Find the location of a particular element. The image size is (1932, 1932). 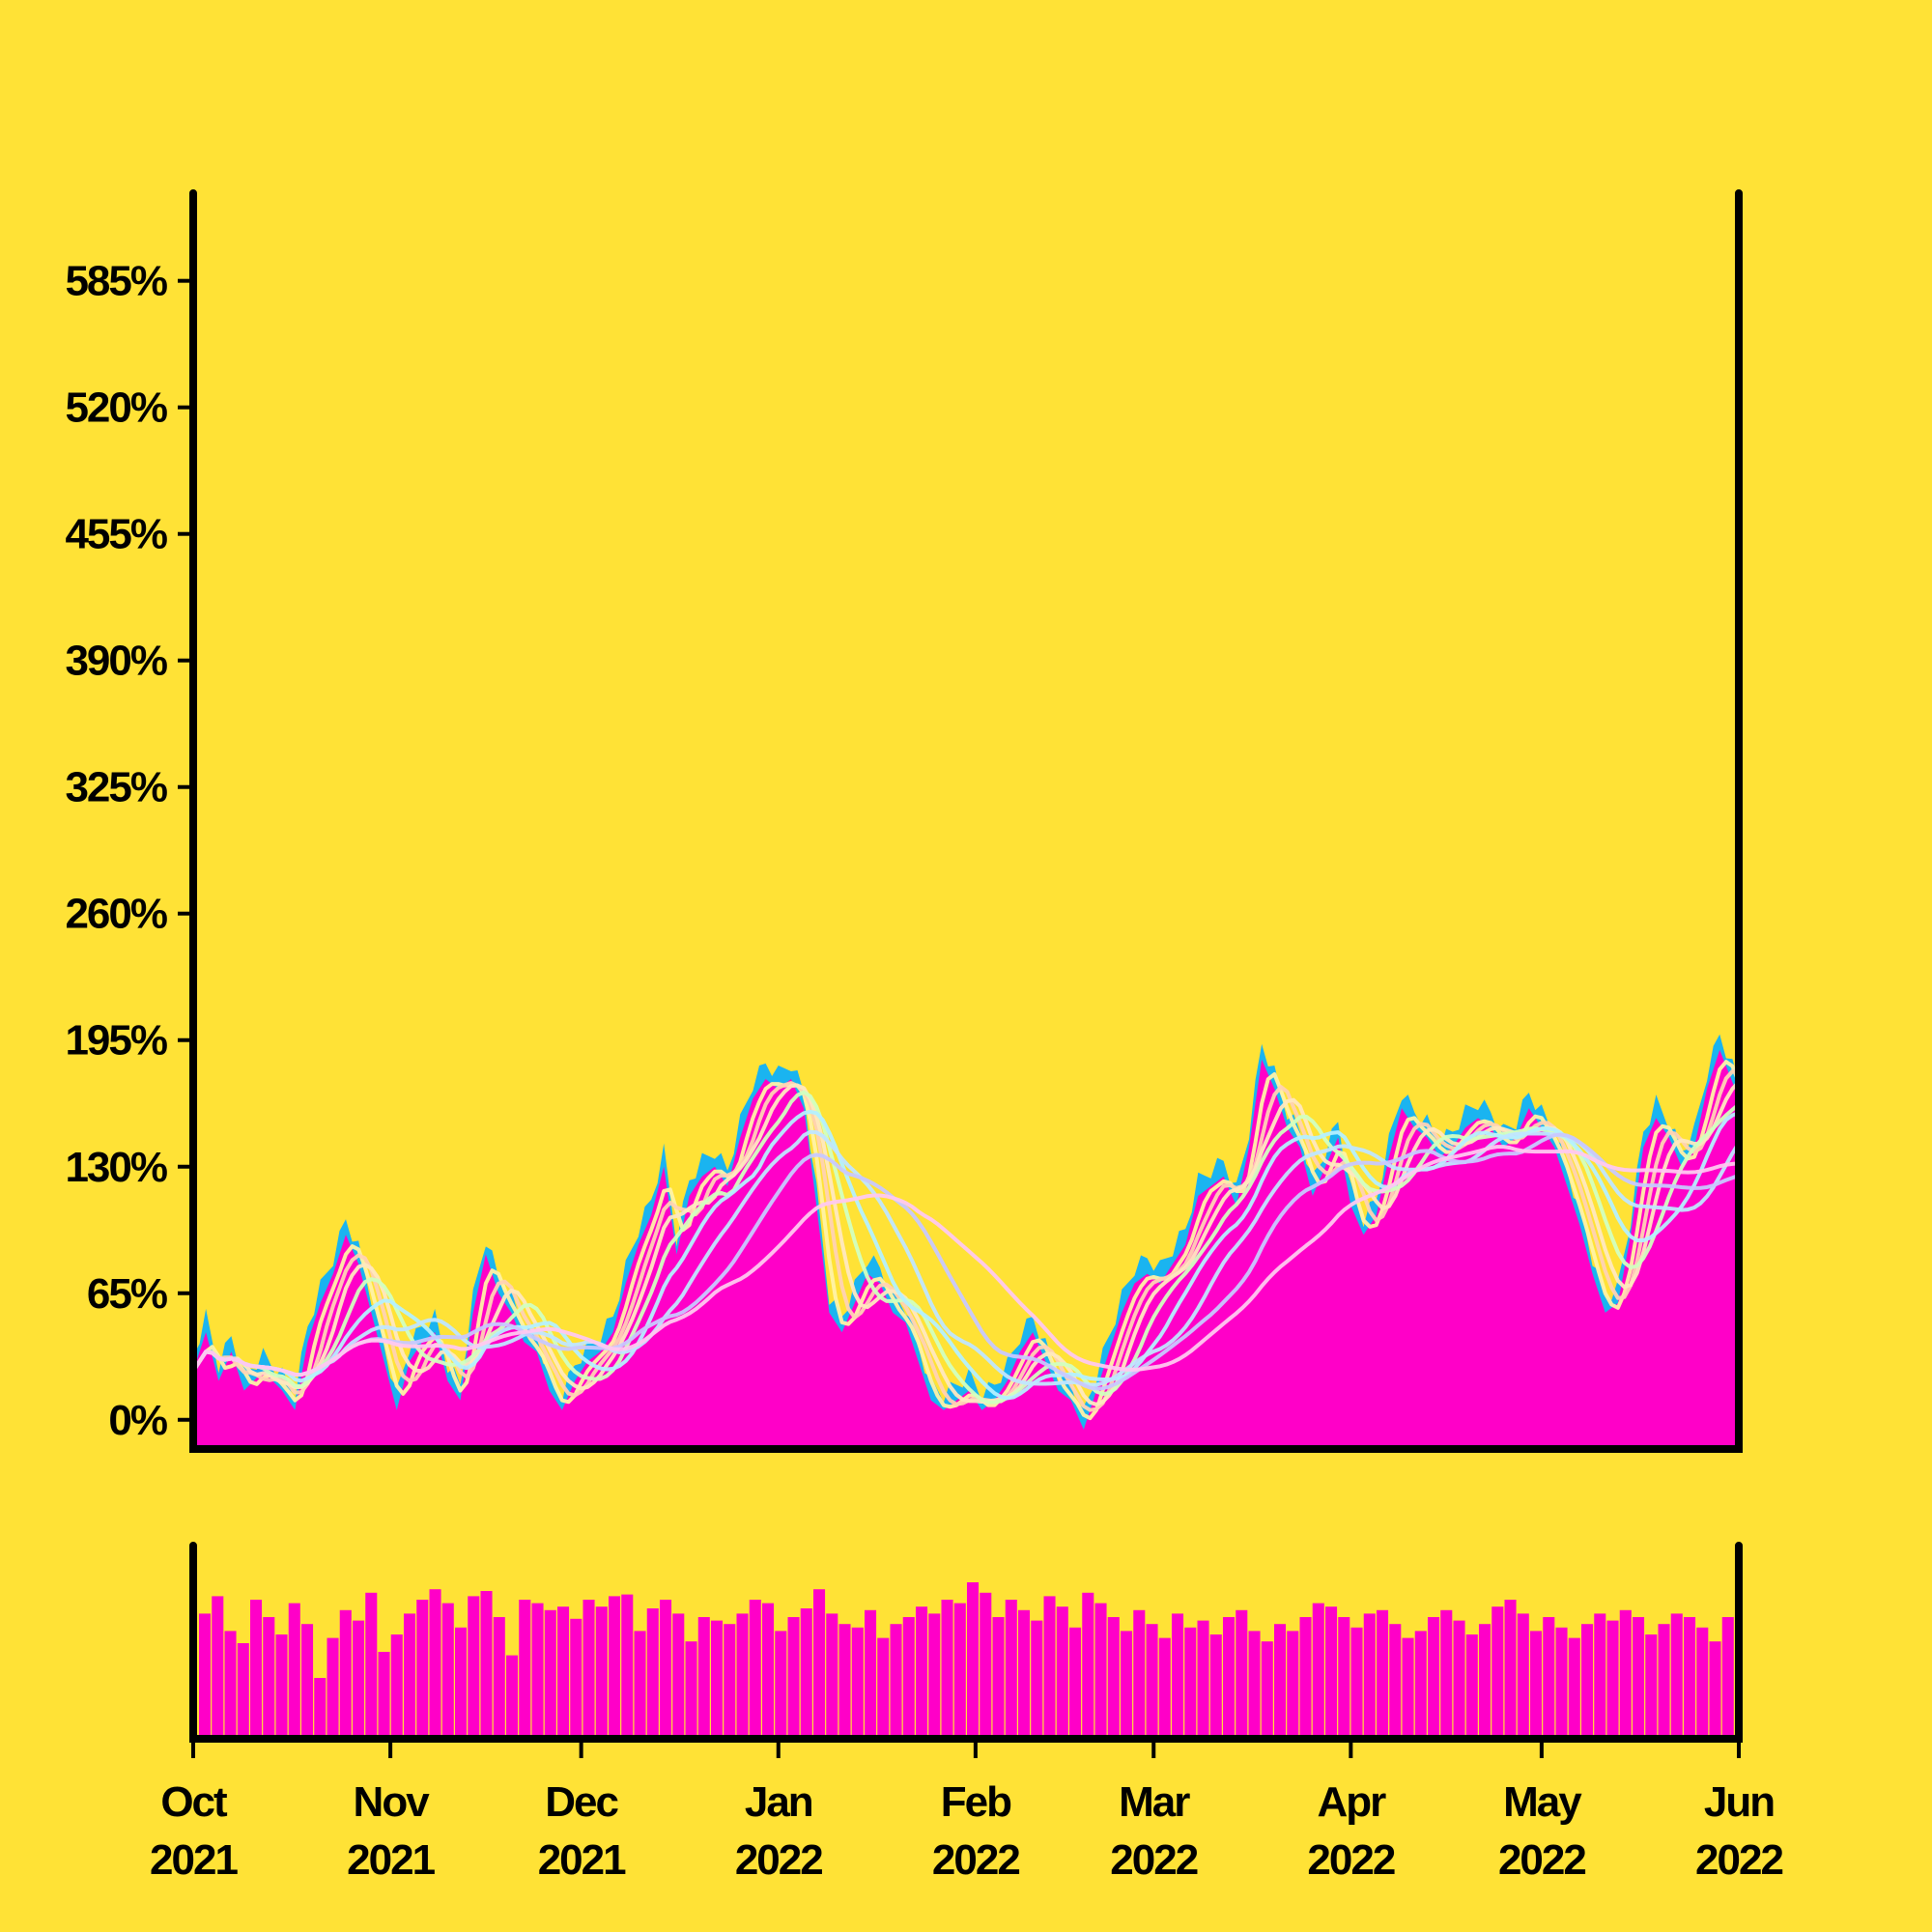

y-tick-label: 0% is located at coordinates (137, 1420).